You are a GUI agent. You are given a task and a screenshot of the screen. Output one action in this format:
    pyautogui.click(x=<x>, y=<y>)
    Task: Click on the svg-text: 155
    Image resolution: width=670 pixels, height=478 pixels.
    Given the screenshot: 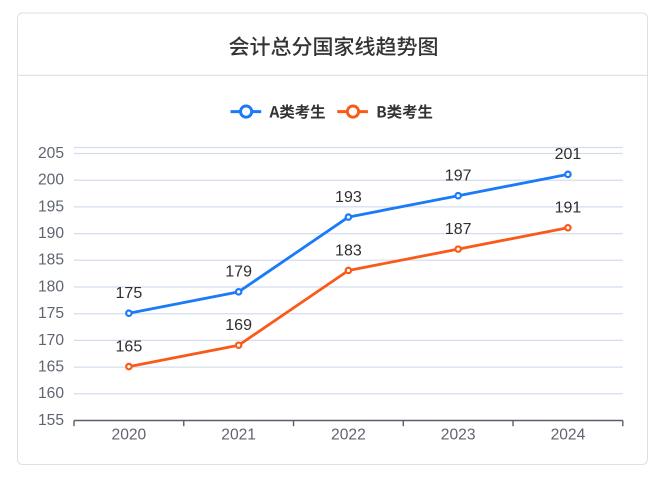 What is the action you would take?
    pyautogui.click(x=51, y=420)
    